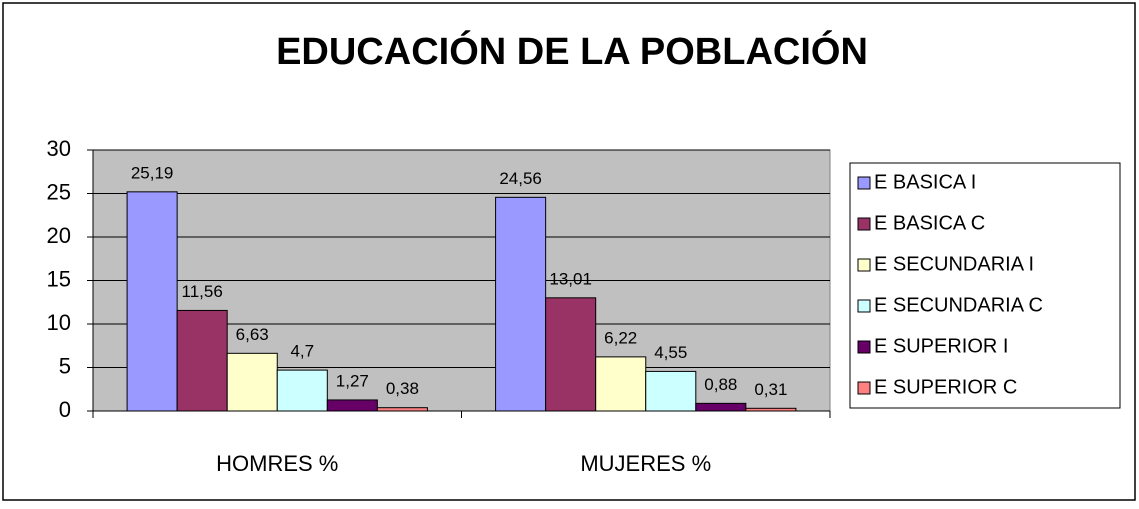  I want to click on legend-label: E BASICA C, so click(929, 223).